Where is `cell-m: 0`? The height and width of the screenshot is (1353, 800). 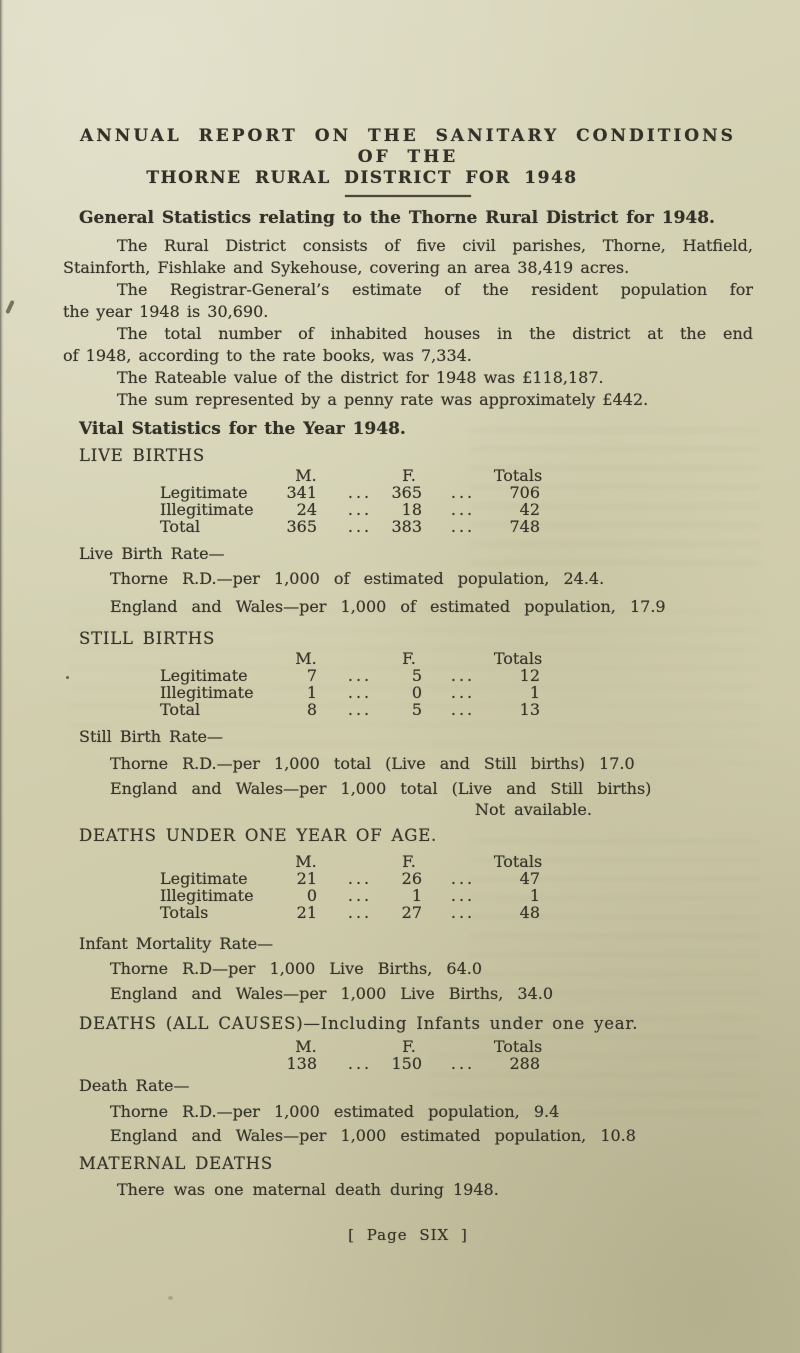
cell-m: 0 is located at coordinates (311, 895).